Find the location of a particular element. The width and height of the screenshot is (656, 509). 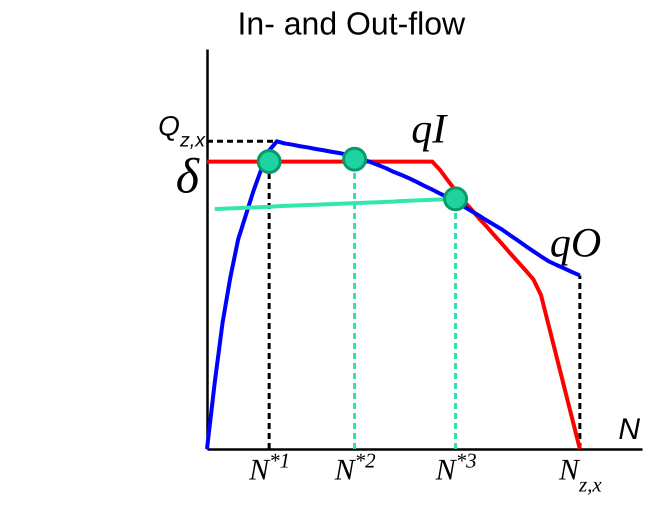

x-axis-title: N is located at coordinates (629, 429).